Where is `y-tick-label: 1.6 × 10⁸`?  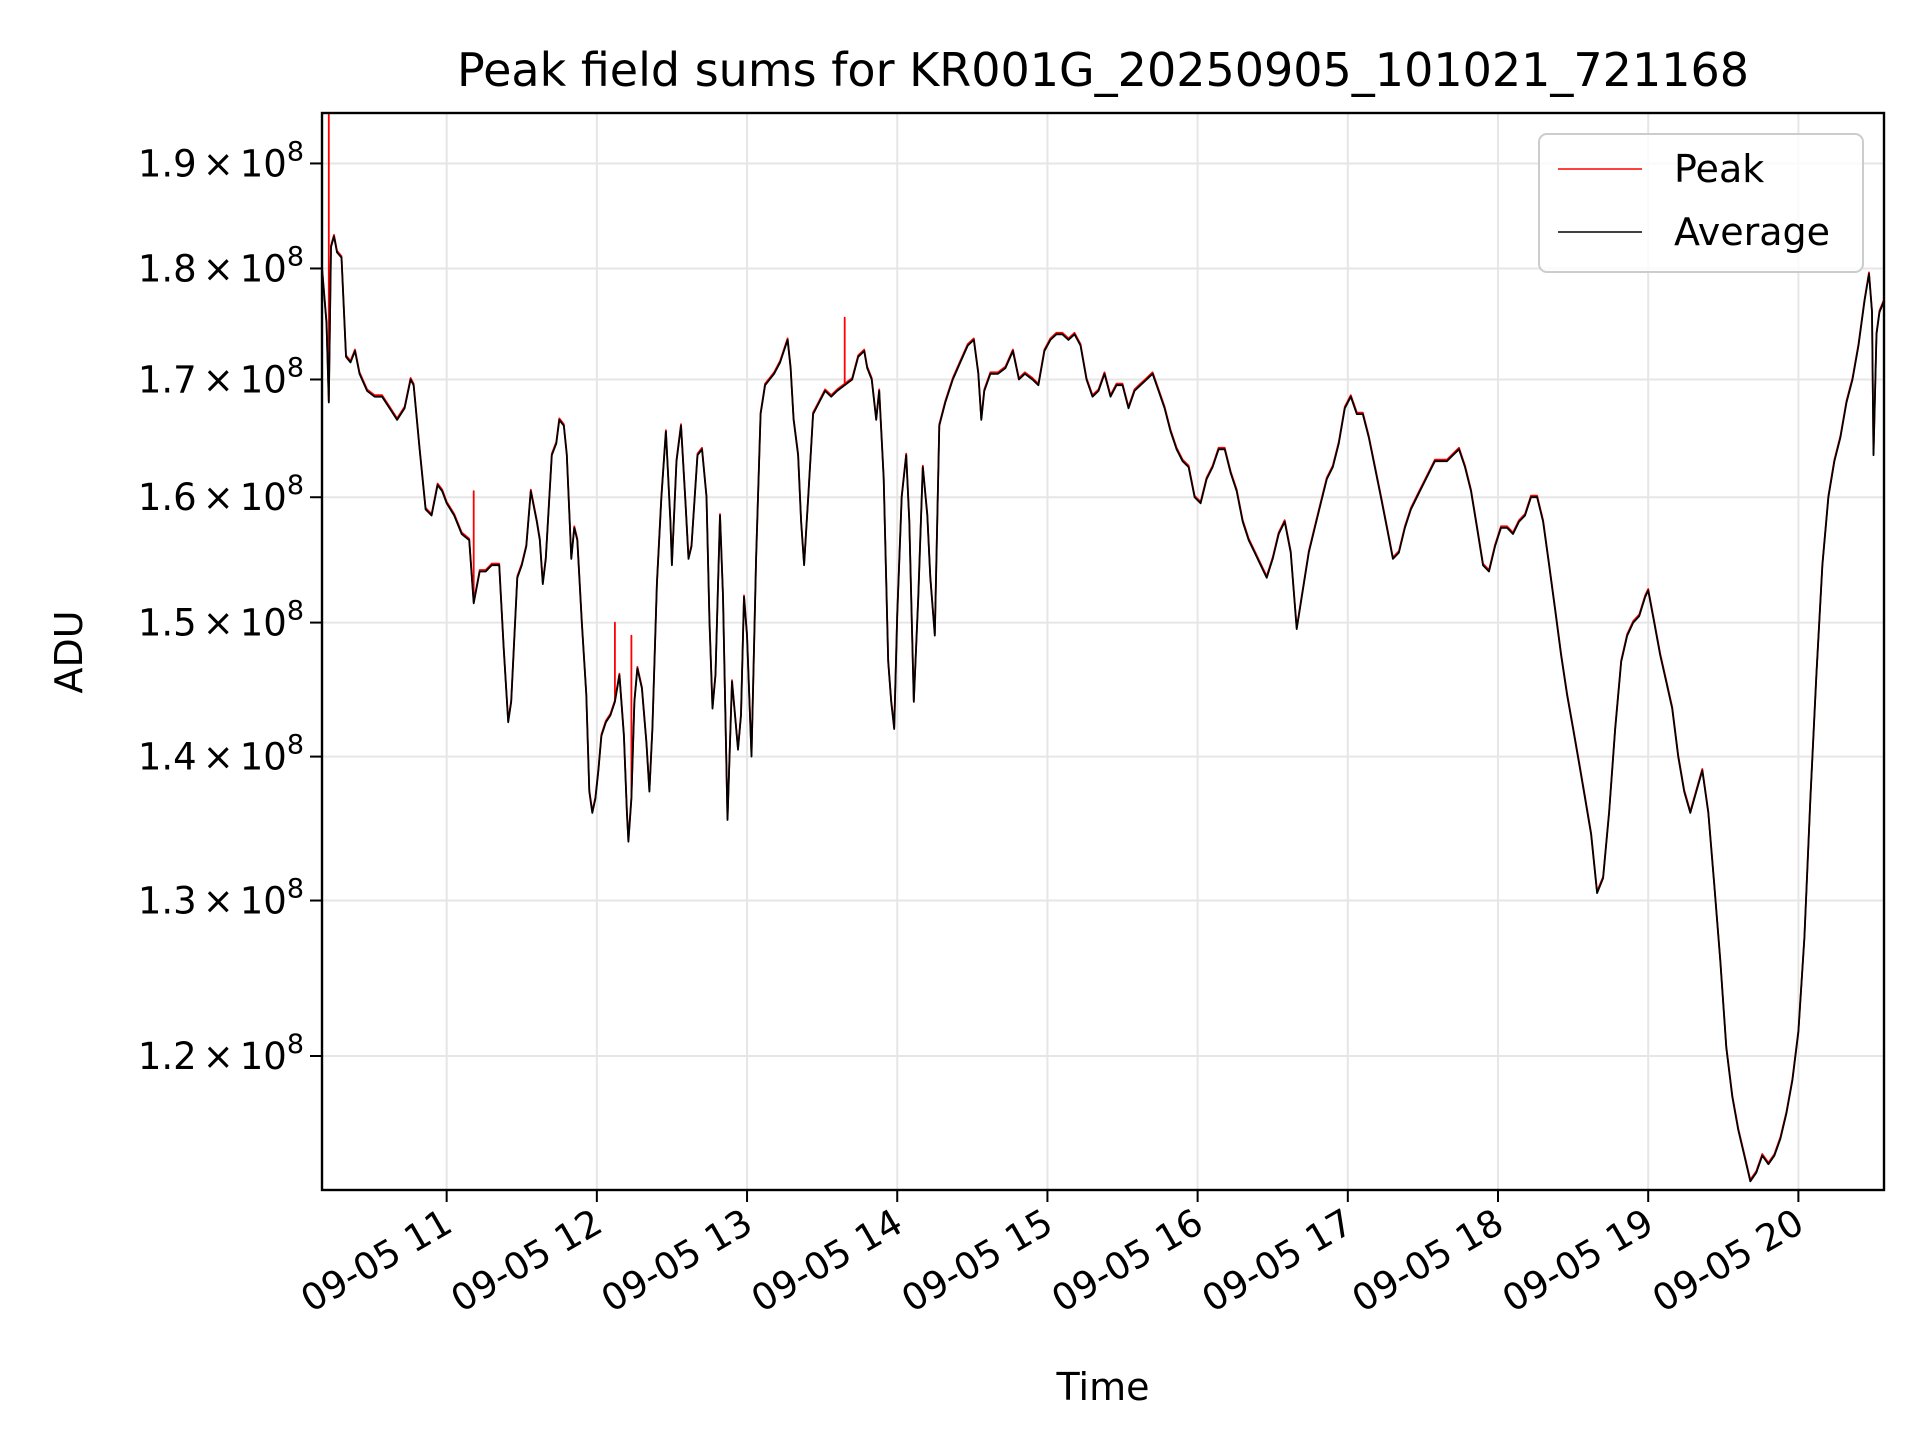
y-tick-label: 1.6 × 10⁸ is located at coordinates (221, 494).